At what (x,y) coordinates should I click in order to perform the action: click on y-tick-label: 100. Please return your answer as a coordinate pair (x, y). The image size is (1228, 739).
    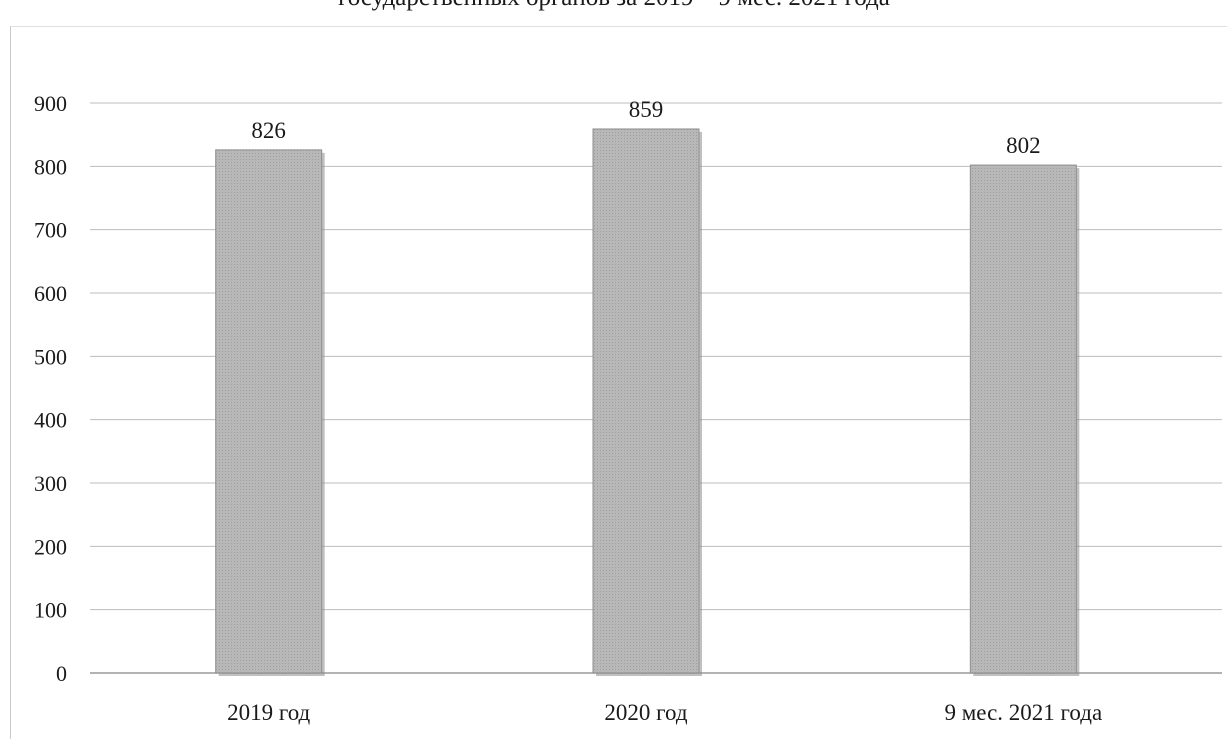
    Looking at the image, I should click on (50, 610).